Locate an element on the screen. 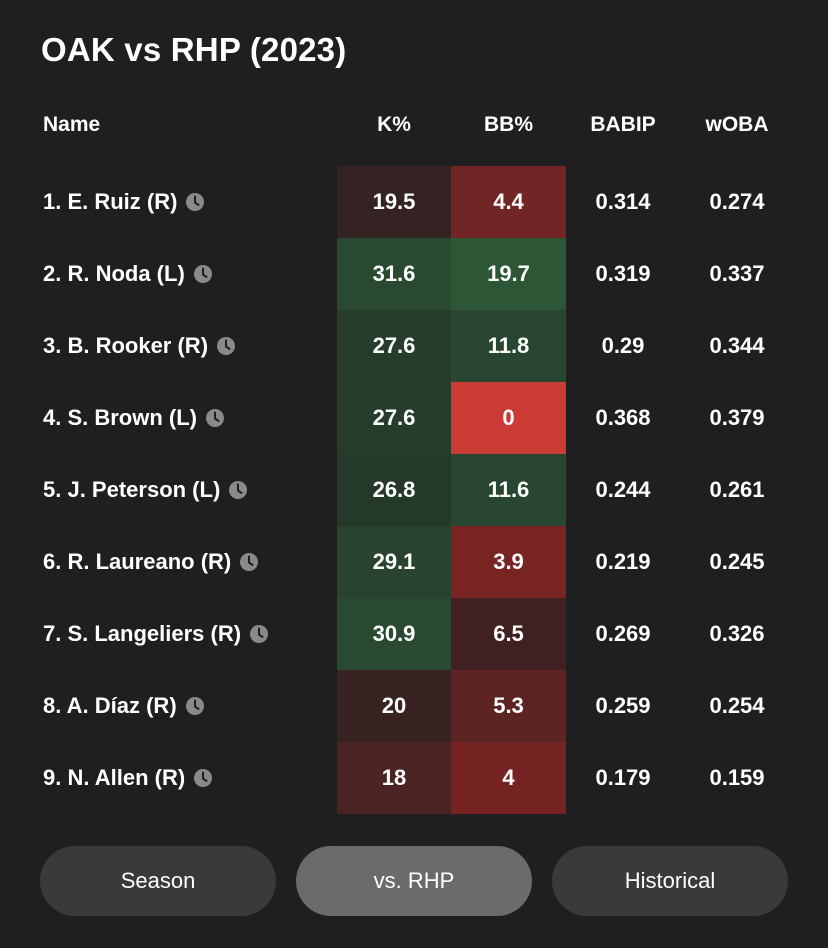 Image resolution: width=828 pixels, height=948 pixels. player-name-cell: 8. A. Díaz (R) is located at coordinates (124, 706).